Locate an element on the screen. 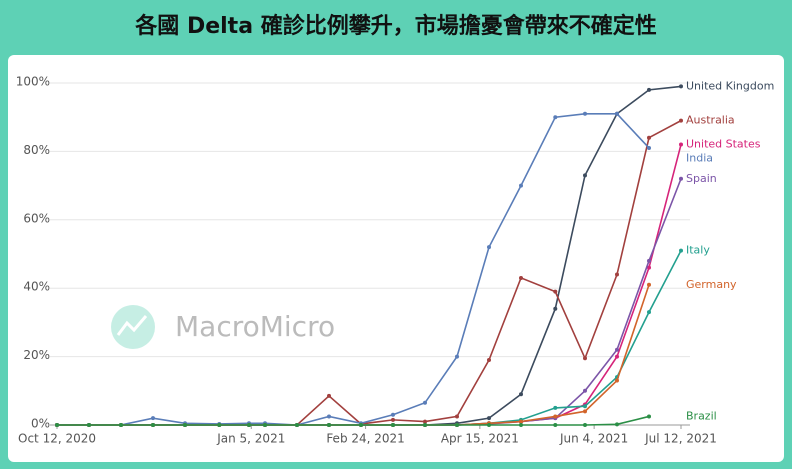 Image resolution: width=792 pixels, height=469 pixels. y-tick-label: 100% is located at coordinates (33, 82).